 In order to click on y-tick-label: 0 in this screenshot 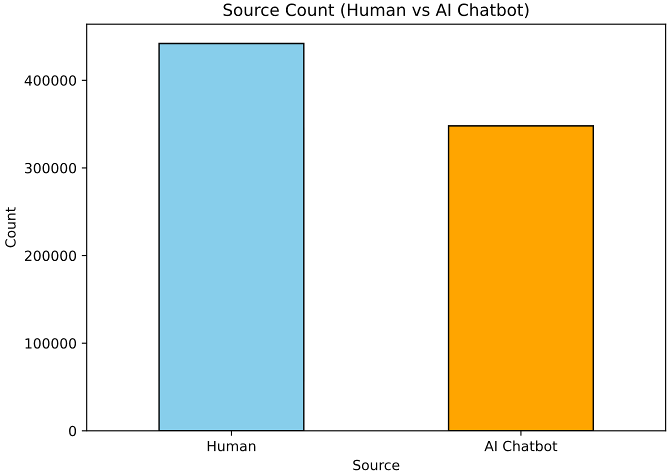, I will do `click(72, 431)`.